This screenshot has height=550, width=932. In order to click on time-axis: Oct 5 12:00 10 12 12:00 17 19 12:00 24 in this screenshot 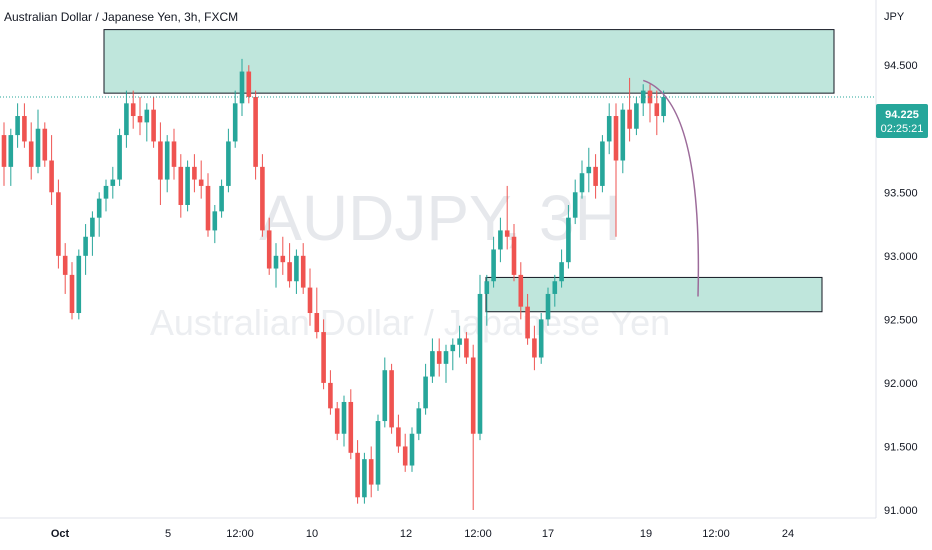, I will do `click(422, 534)`.